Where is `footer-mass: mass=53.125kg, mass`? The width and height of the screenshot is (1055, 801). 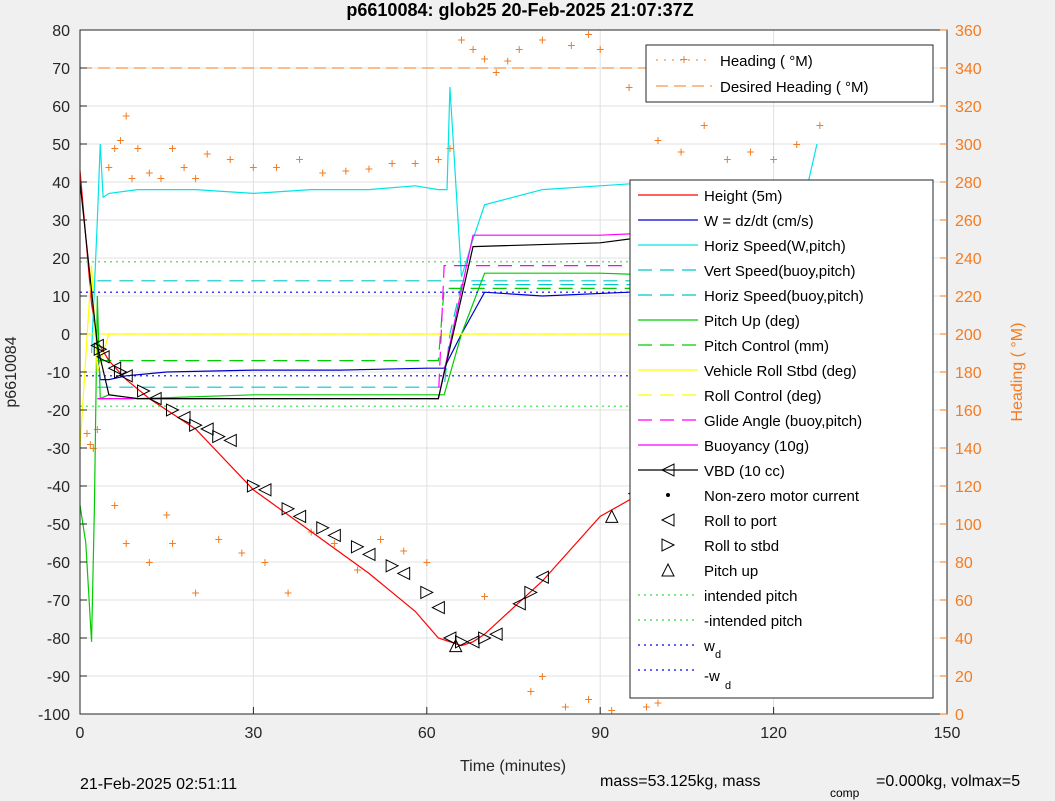
footer-mass: mass=53.125kg, mass is located at coordinates (680, 781).